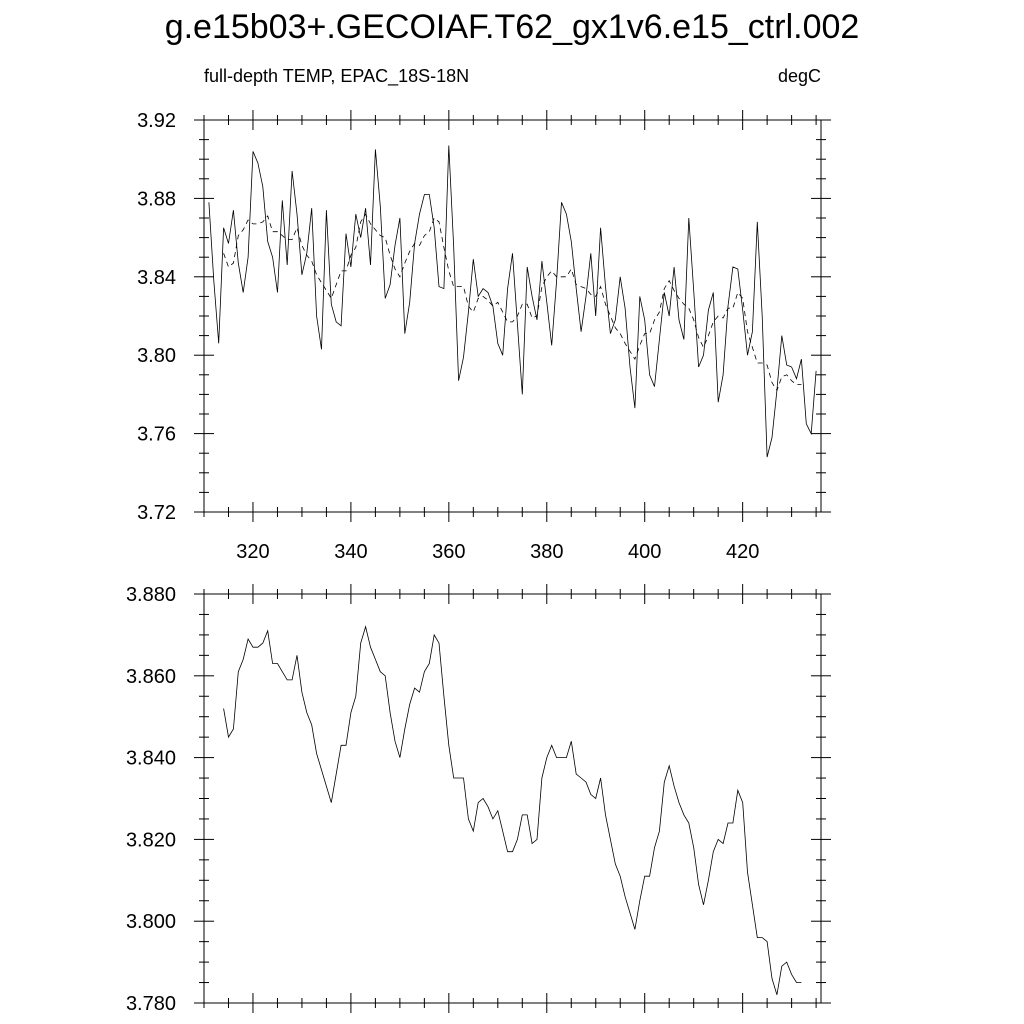 This screenshot has height=1024, width=1024. I want to click on chart-title: g.e15b03+.GECOIAF.T62_gx1v6.e15_ctrl.002, so click(512, 27).